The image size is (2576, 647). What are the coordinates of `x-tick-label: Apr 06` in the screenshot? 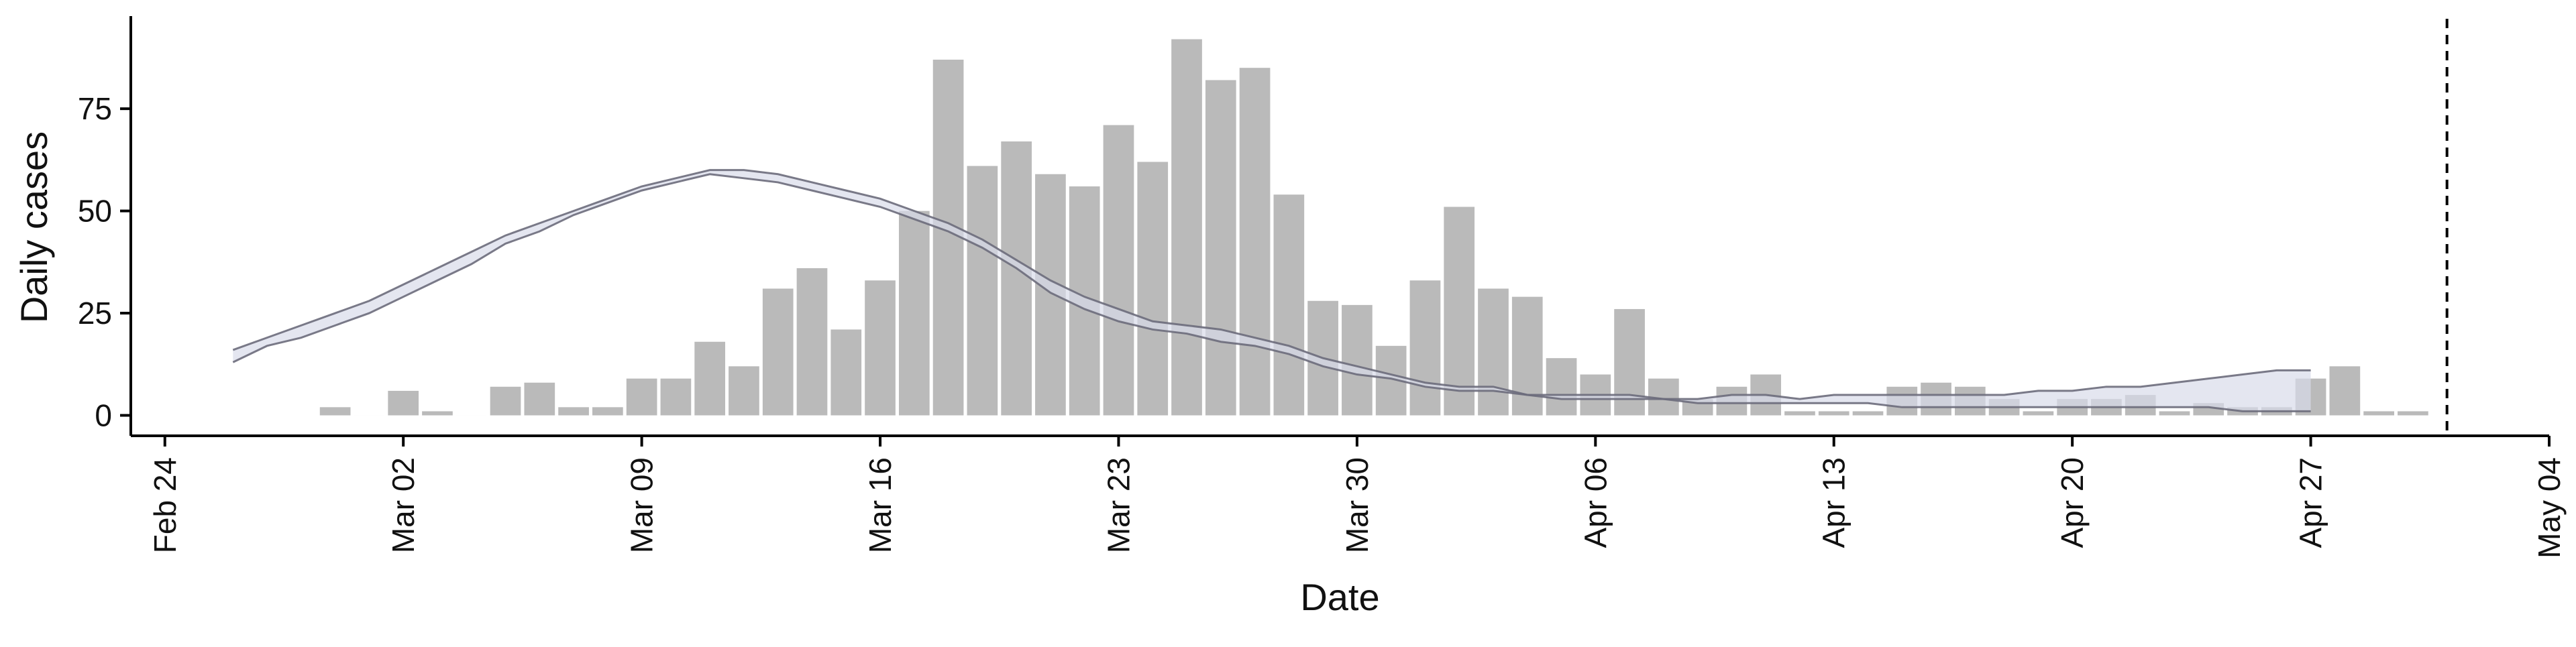 It's located at (1595, 502).